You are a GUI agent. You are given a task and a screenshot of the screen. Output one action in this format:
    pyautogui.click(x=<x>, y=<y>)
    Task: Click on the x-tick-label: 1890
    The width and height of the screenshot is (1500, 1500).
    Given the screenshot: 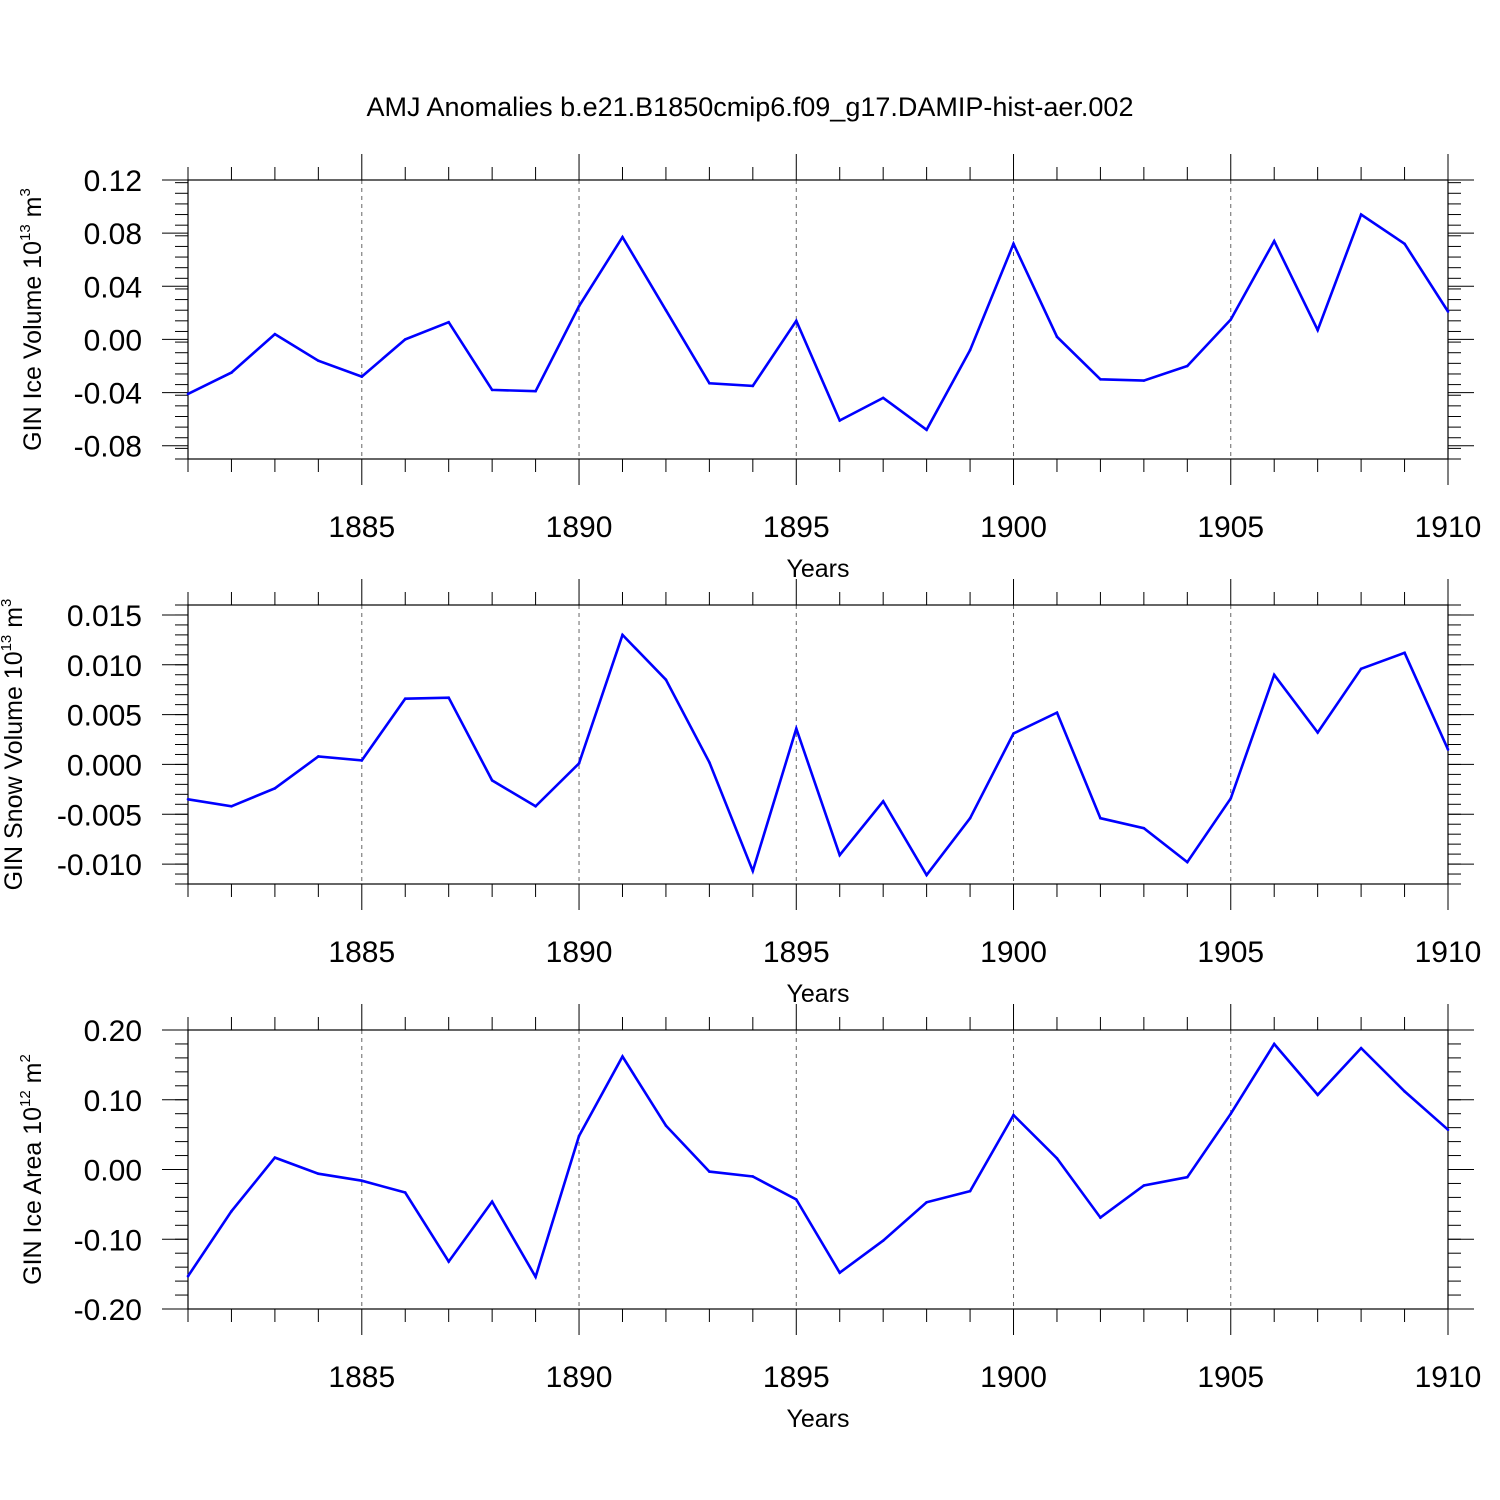 What is the action you would take?
    pyautogui.click(x=579, y=952)
    